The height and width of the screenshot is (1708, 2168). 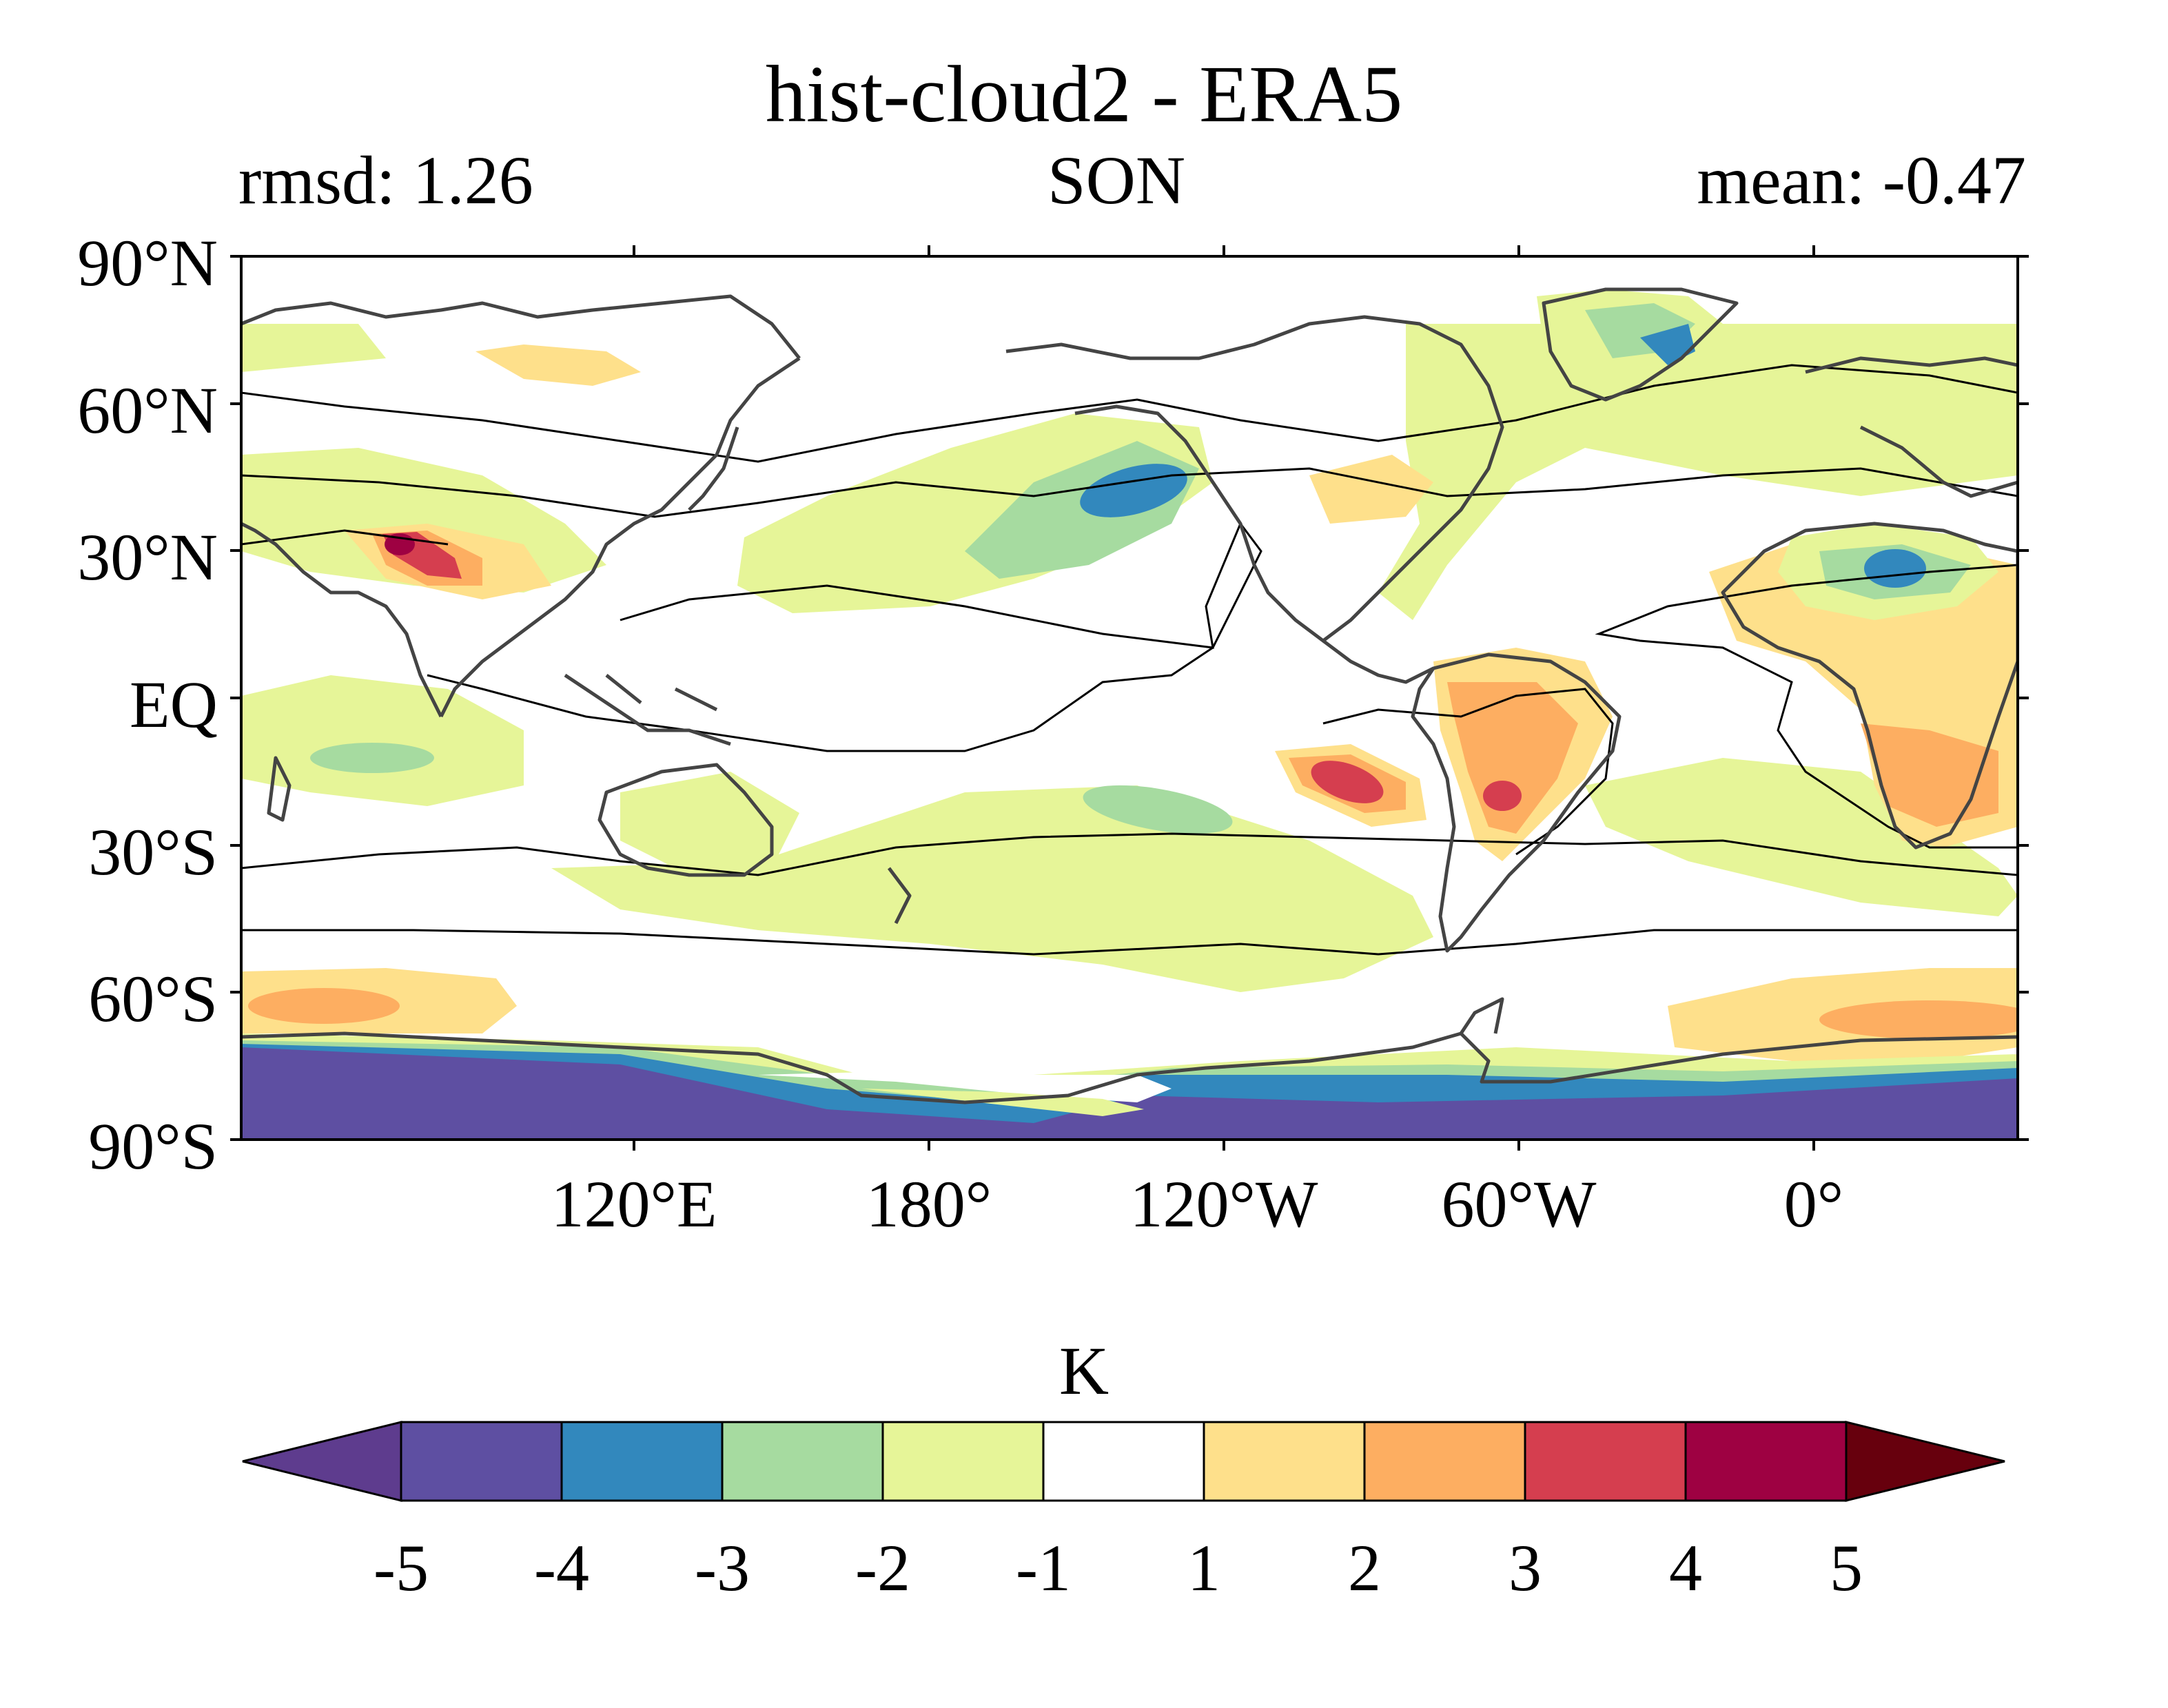 What do you see at coordinates (1129, 492) in the screenshot?
I see `contour-line-n45` at bounding box center [1129, 492].